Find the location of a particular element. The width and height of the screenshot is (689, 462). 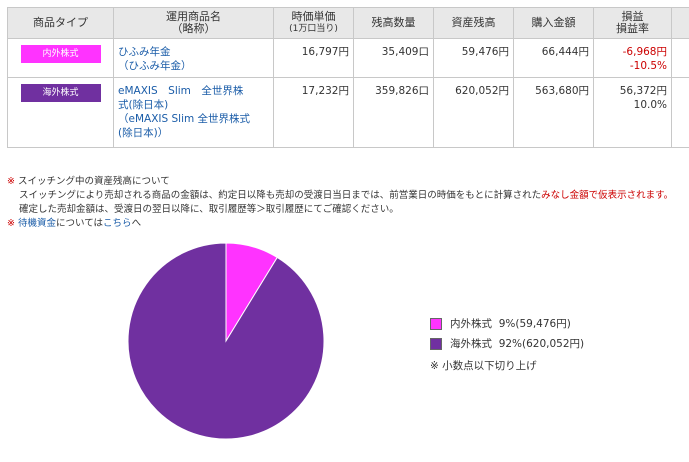

legend-label: 内外株式 is located at coordinates (471, 324).